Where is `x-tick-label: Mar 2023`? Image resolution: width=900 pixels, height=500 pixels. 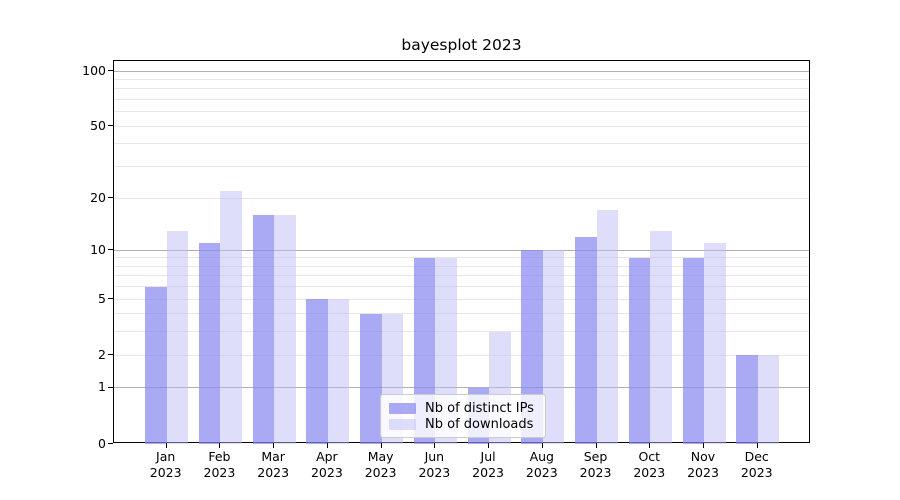 x-tick-label: Mar 2023 is located at coordinates (273, 464).